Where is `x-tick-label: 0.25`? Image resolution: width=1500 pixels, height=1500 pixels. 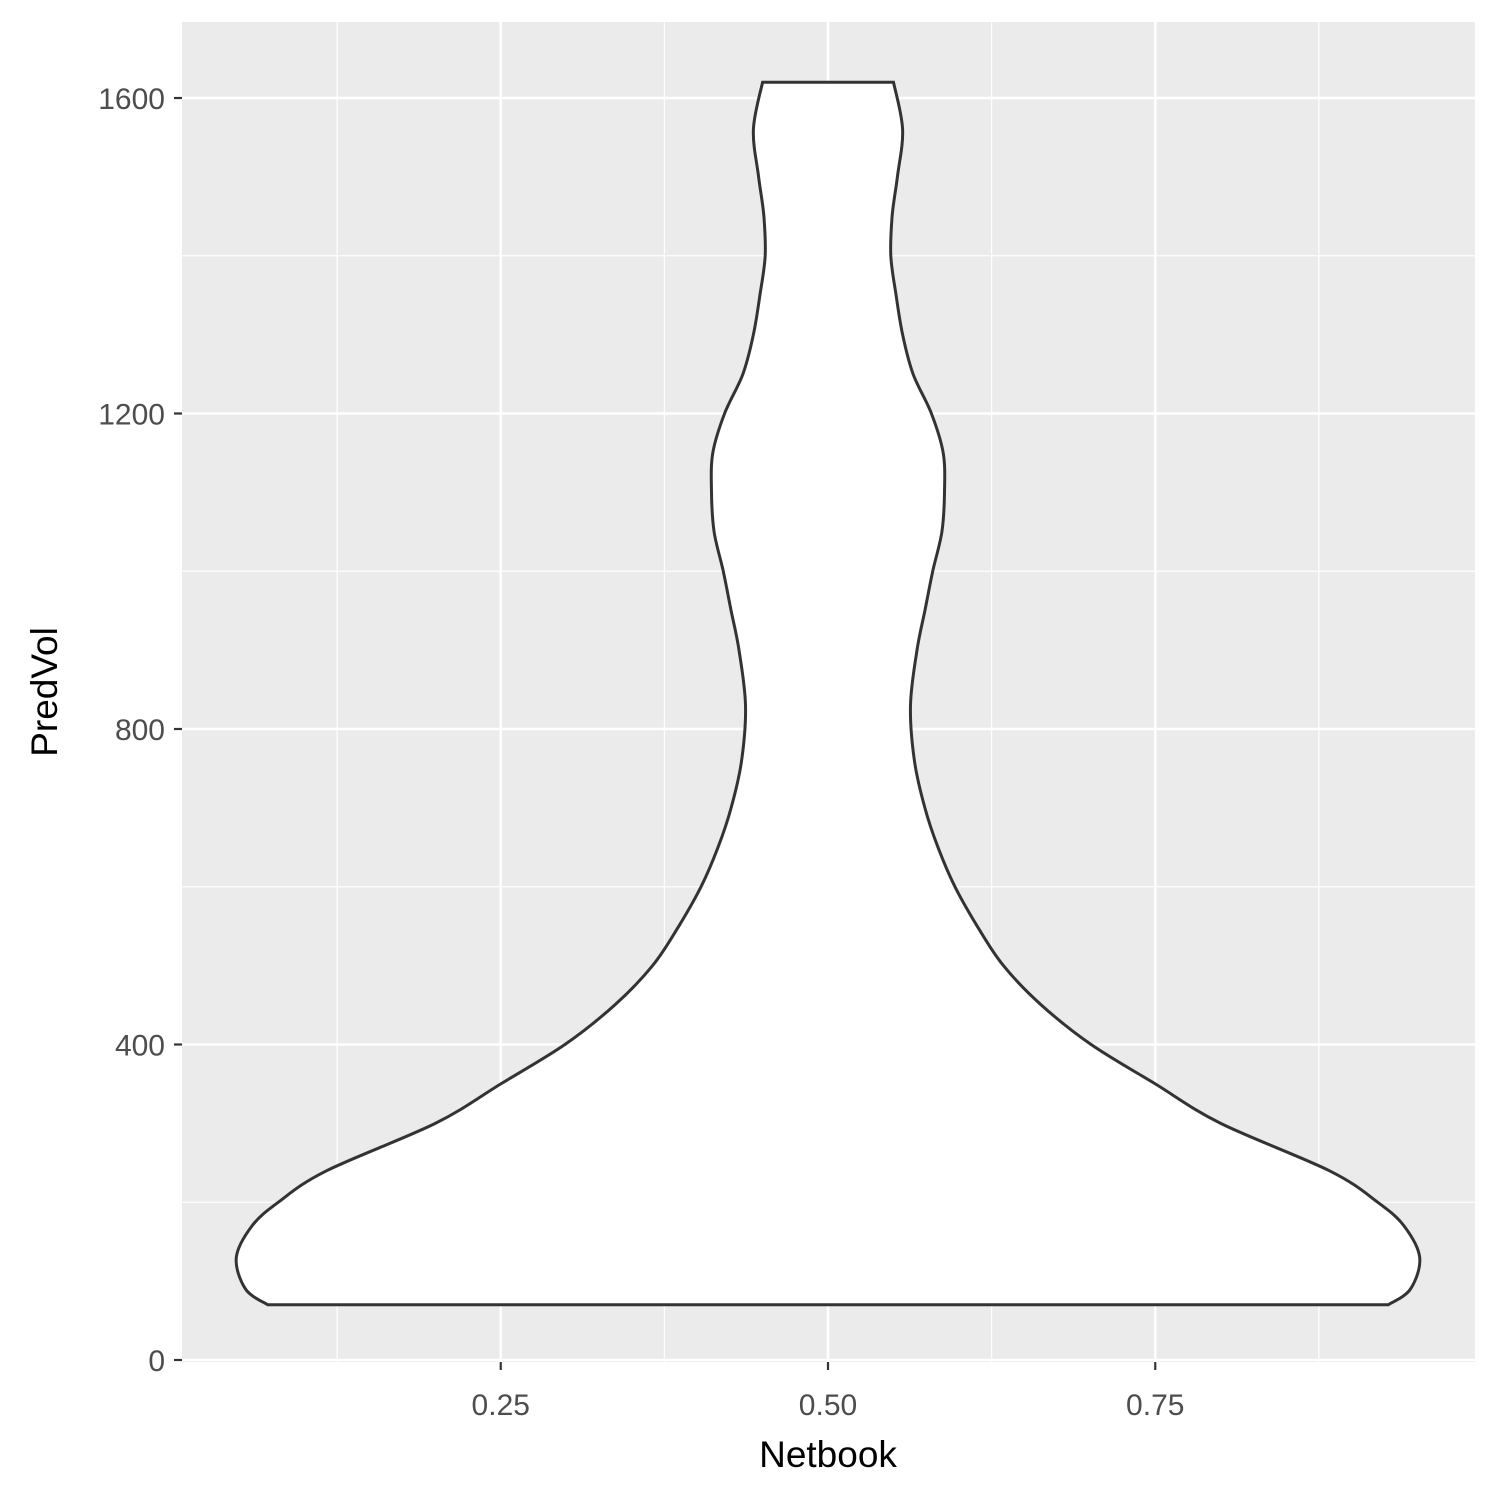
x-tick-label: 0.25 is located at coordinates (501, 1405).